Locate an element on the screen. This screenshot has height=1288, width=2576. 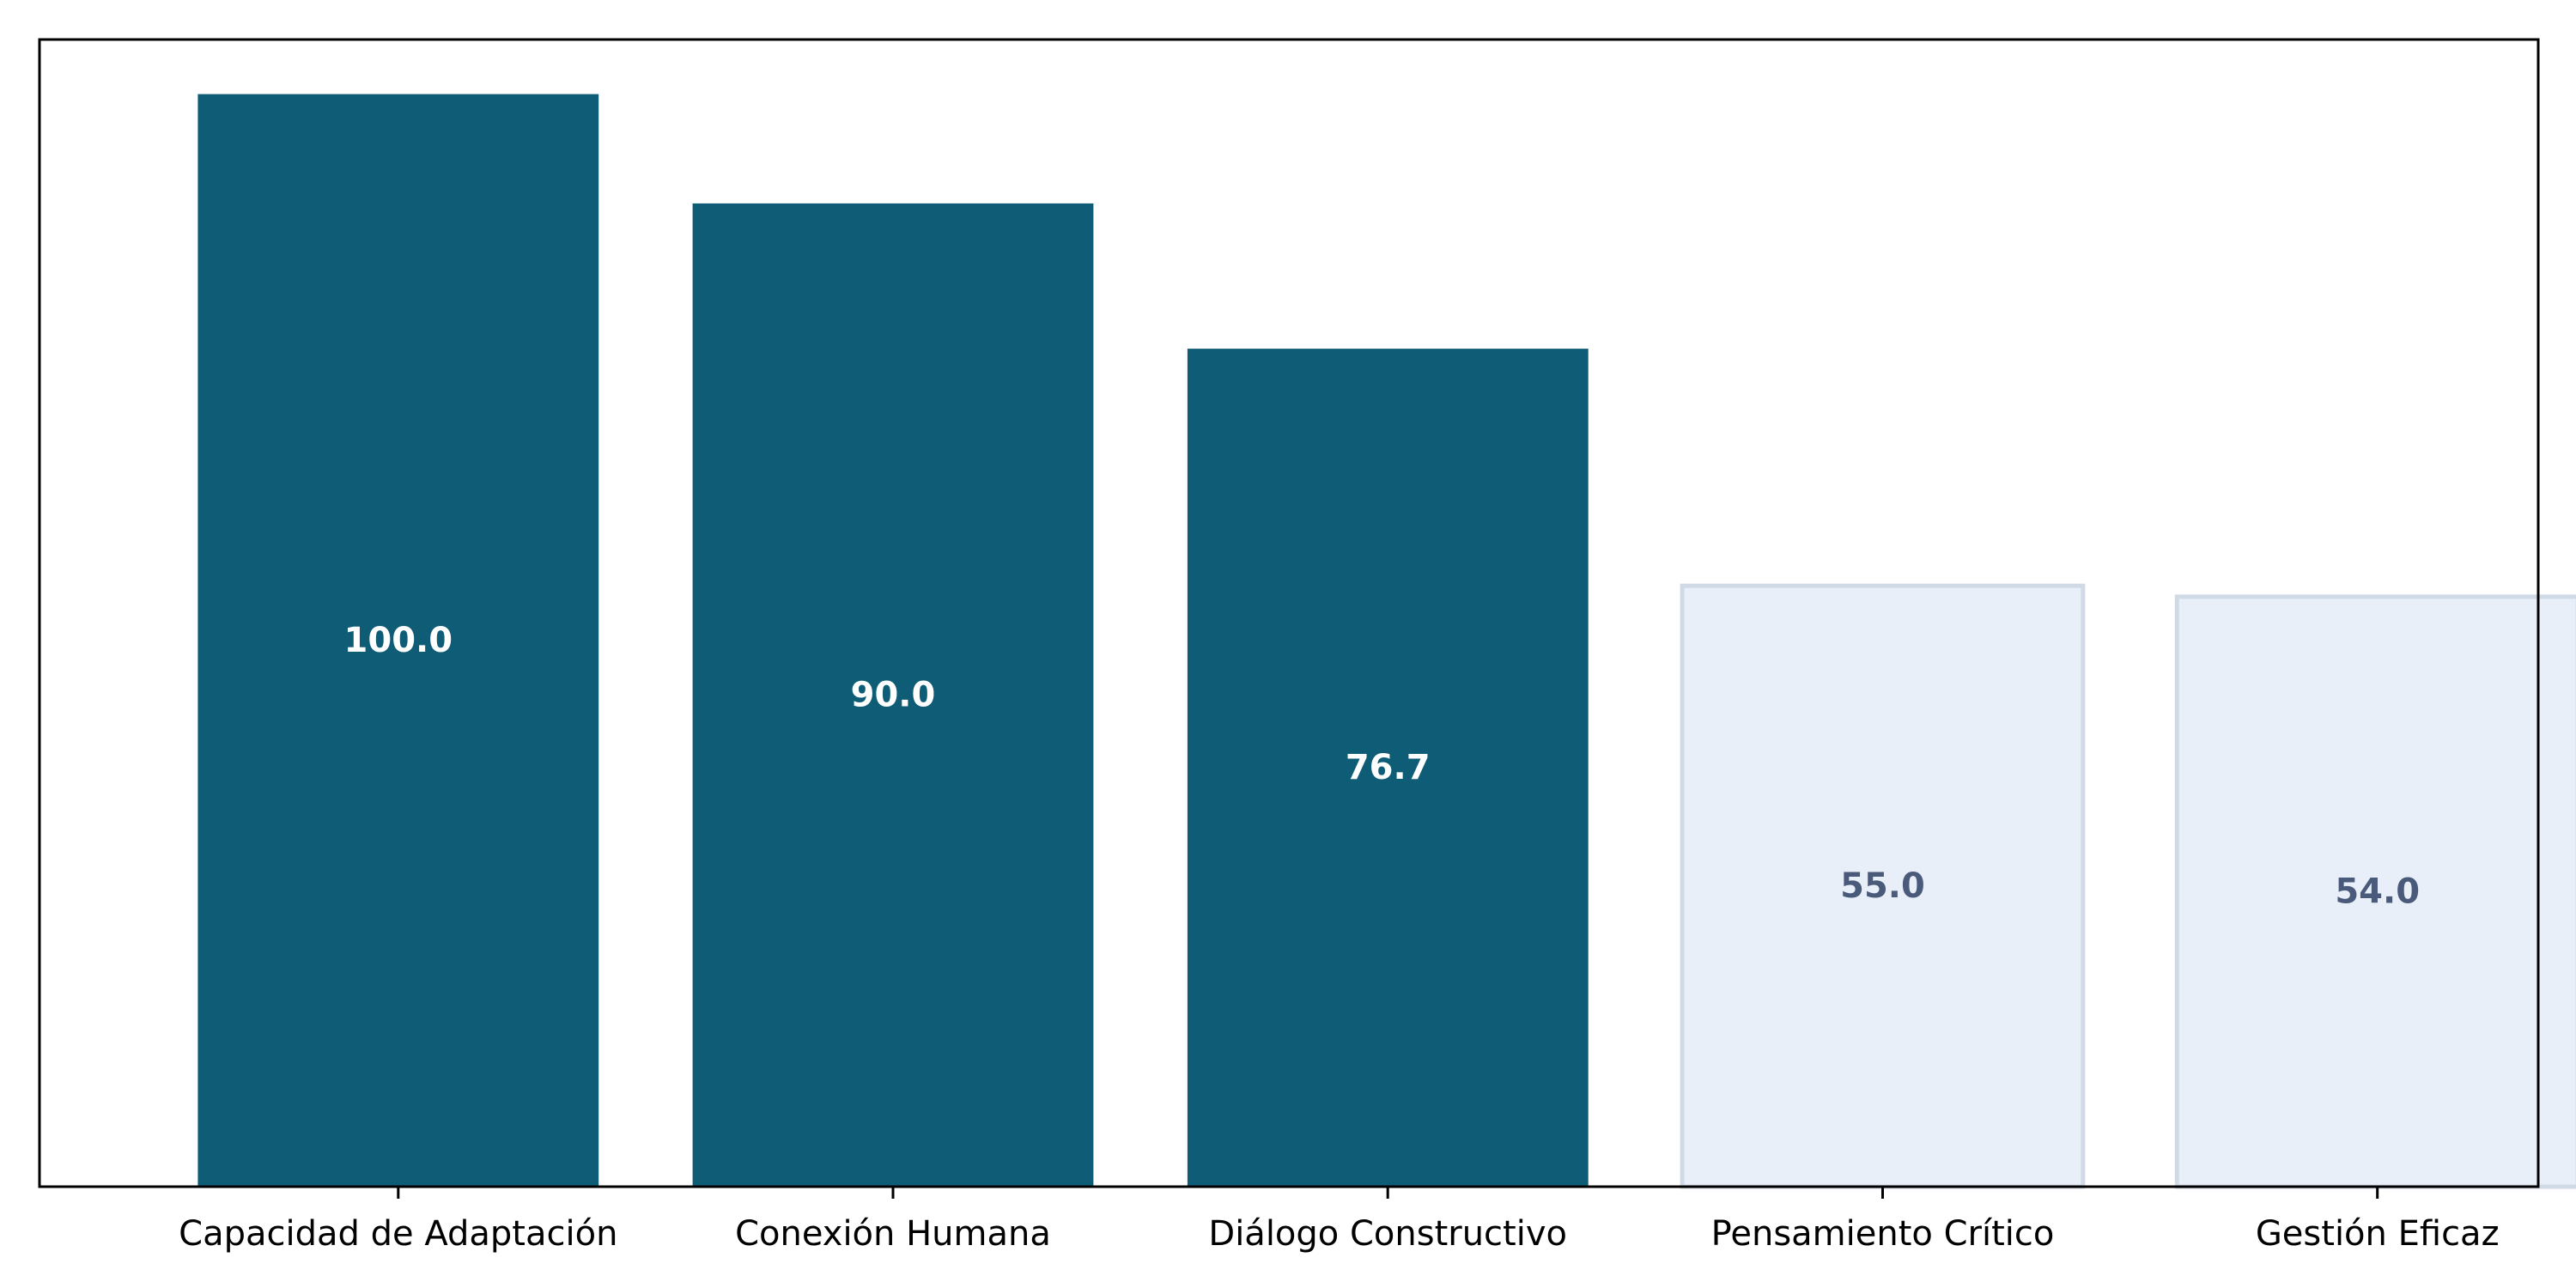
x-tick-label-5: Gestión Eficaz is located at coordinates (2378, 1234).